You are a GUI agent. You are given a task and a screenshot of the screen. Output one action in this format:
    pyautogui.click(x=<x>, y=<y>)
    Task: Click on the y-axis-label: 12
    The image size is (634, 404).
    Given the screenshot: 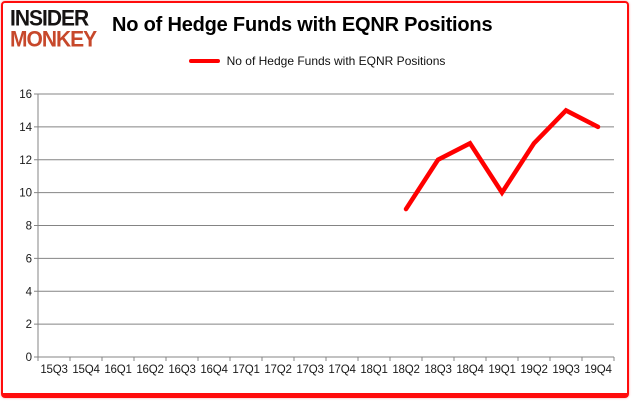 What is the action you would take?
    pyautogui.click(x=25, y=161)
    